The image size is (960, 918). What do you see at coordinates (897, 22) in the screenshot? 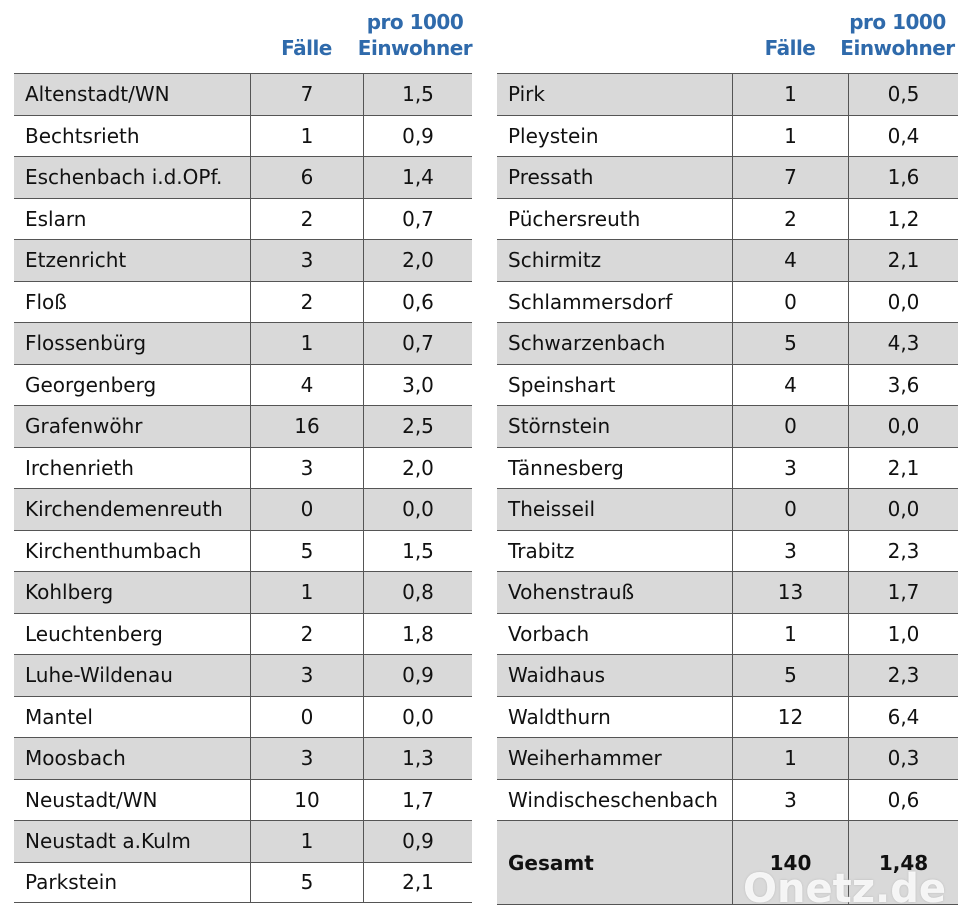
I see `col-header: pro 1000` at bounding box center [897, 22].